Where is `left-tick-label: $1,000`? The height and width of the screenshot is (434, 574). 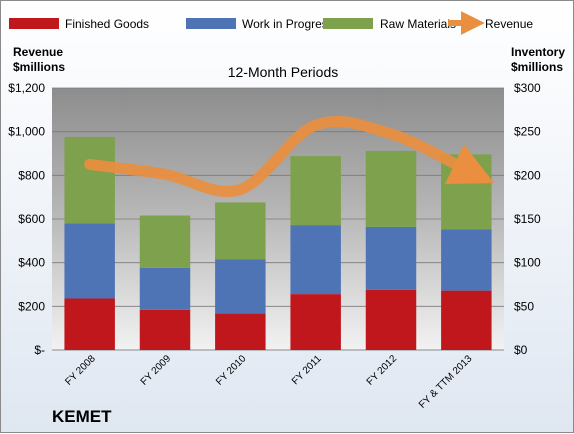
left-tick-label: $1,000 is located at coordinates (26, 132).